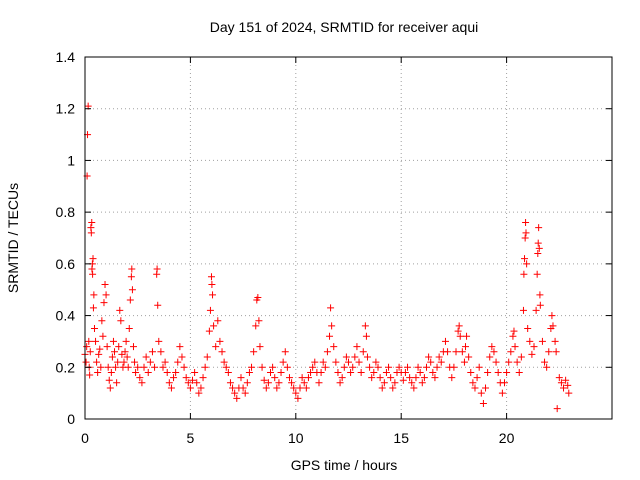  I want to click on x-tick-label: 15, so click(401, 438).